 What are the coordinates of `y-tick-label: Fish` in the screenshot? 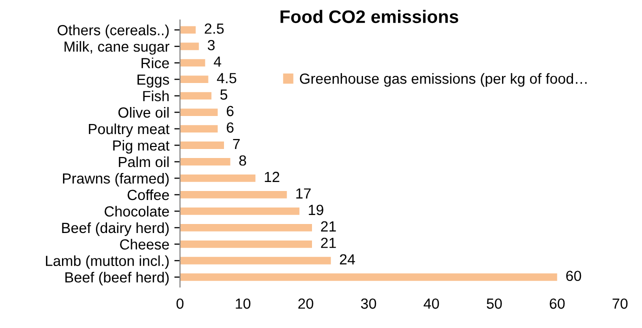 It's located at (156, 96).